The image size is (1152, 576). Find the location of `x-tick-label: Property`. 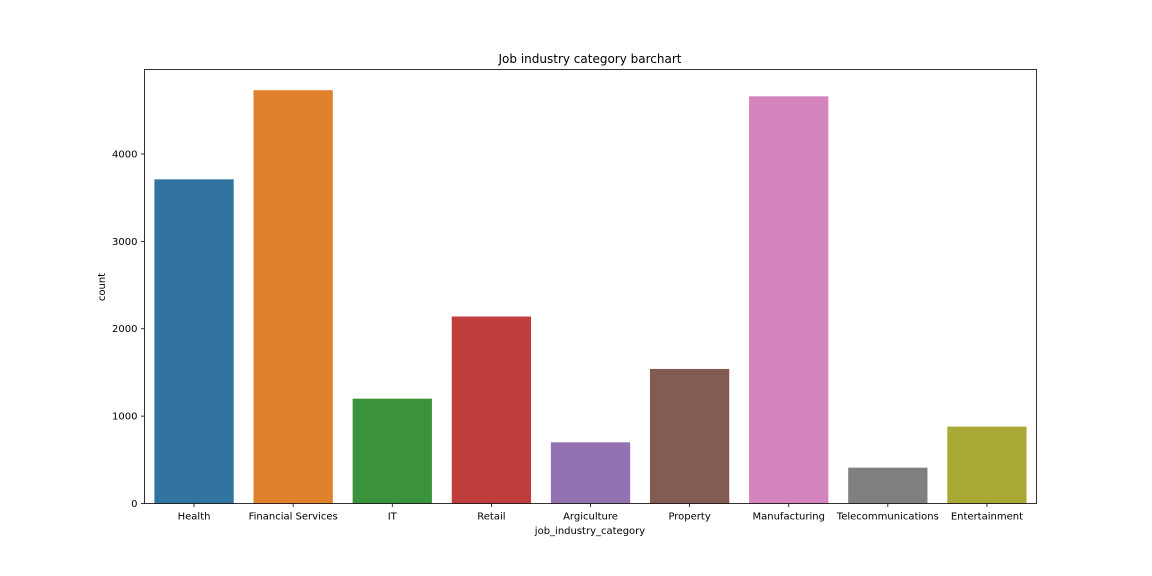

x-tick-label: Property is located at coordinates (689, 517).